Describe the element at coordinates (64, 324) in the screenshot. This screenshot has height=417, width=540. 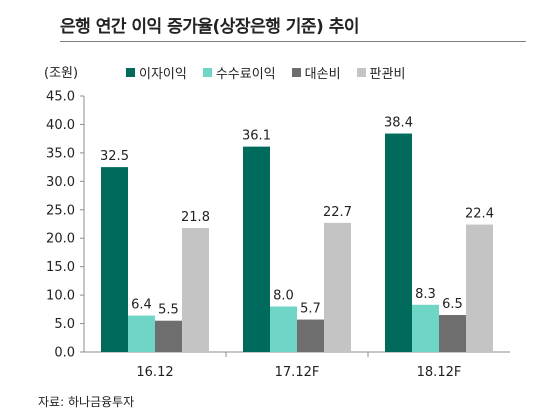
I see `y-tick-label: 5.0` at that location.